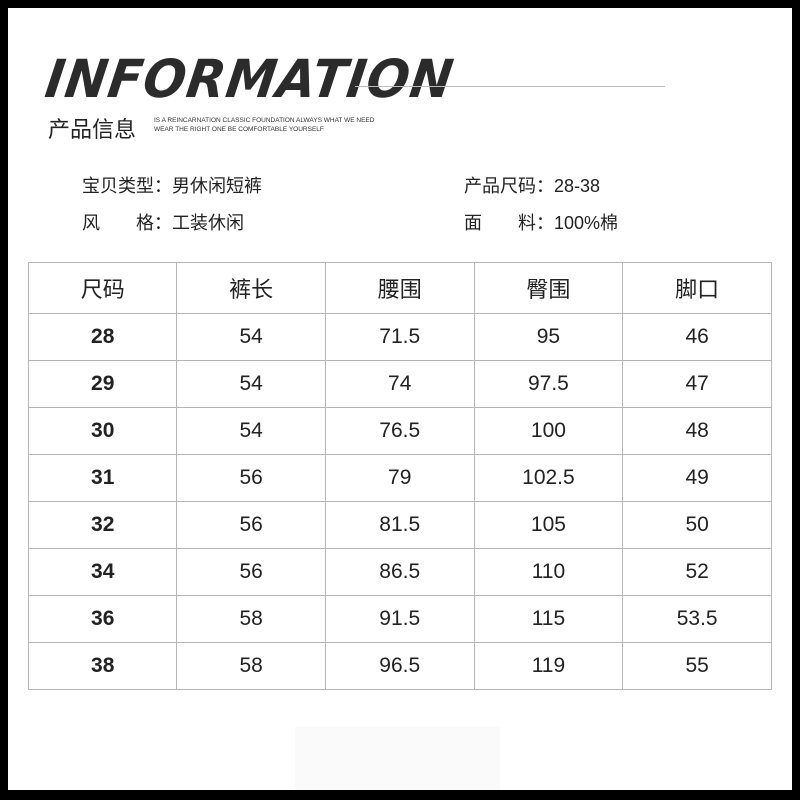 This screenshot has width=800, height=800. I want to click on section-subtitle: 产品信息, so click(92, 129).